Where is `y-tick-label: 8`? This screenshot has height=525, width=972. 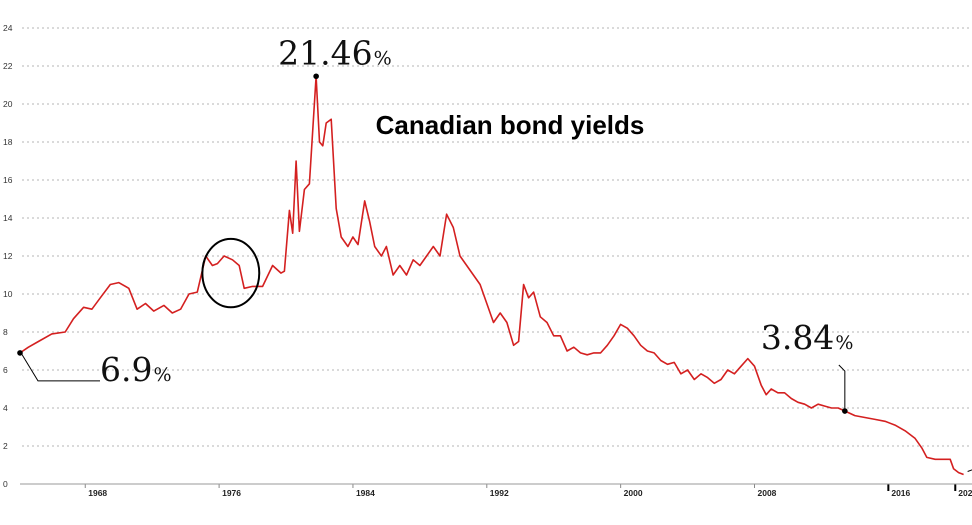
y-tick-label: 8 is located at coordinates (5, 332).